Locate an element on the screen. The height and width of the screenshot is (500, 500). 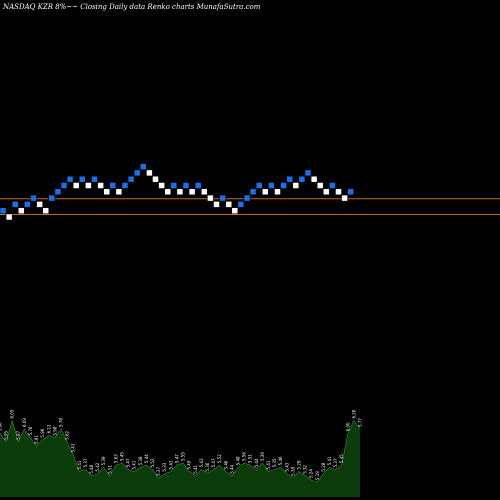
volume-value-label: 5.76 is located at coordinates (30, 430).